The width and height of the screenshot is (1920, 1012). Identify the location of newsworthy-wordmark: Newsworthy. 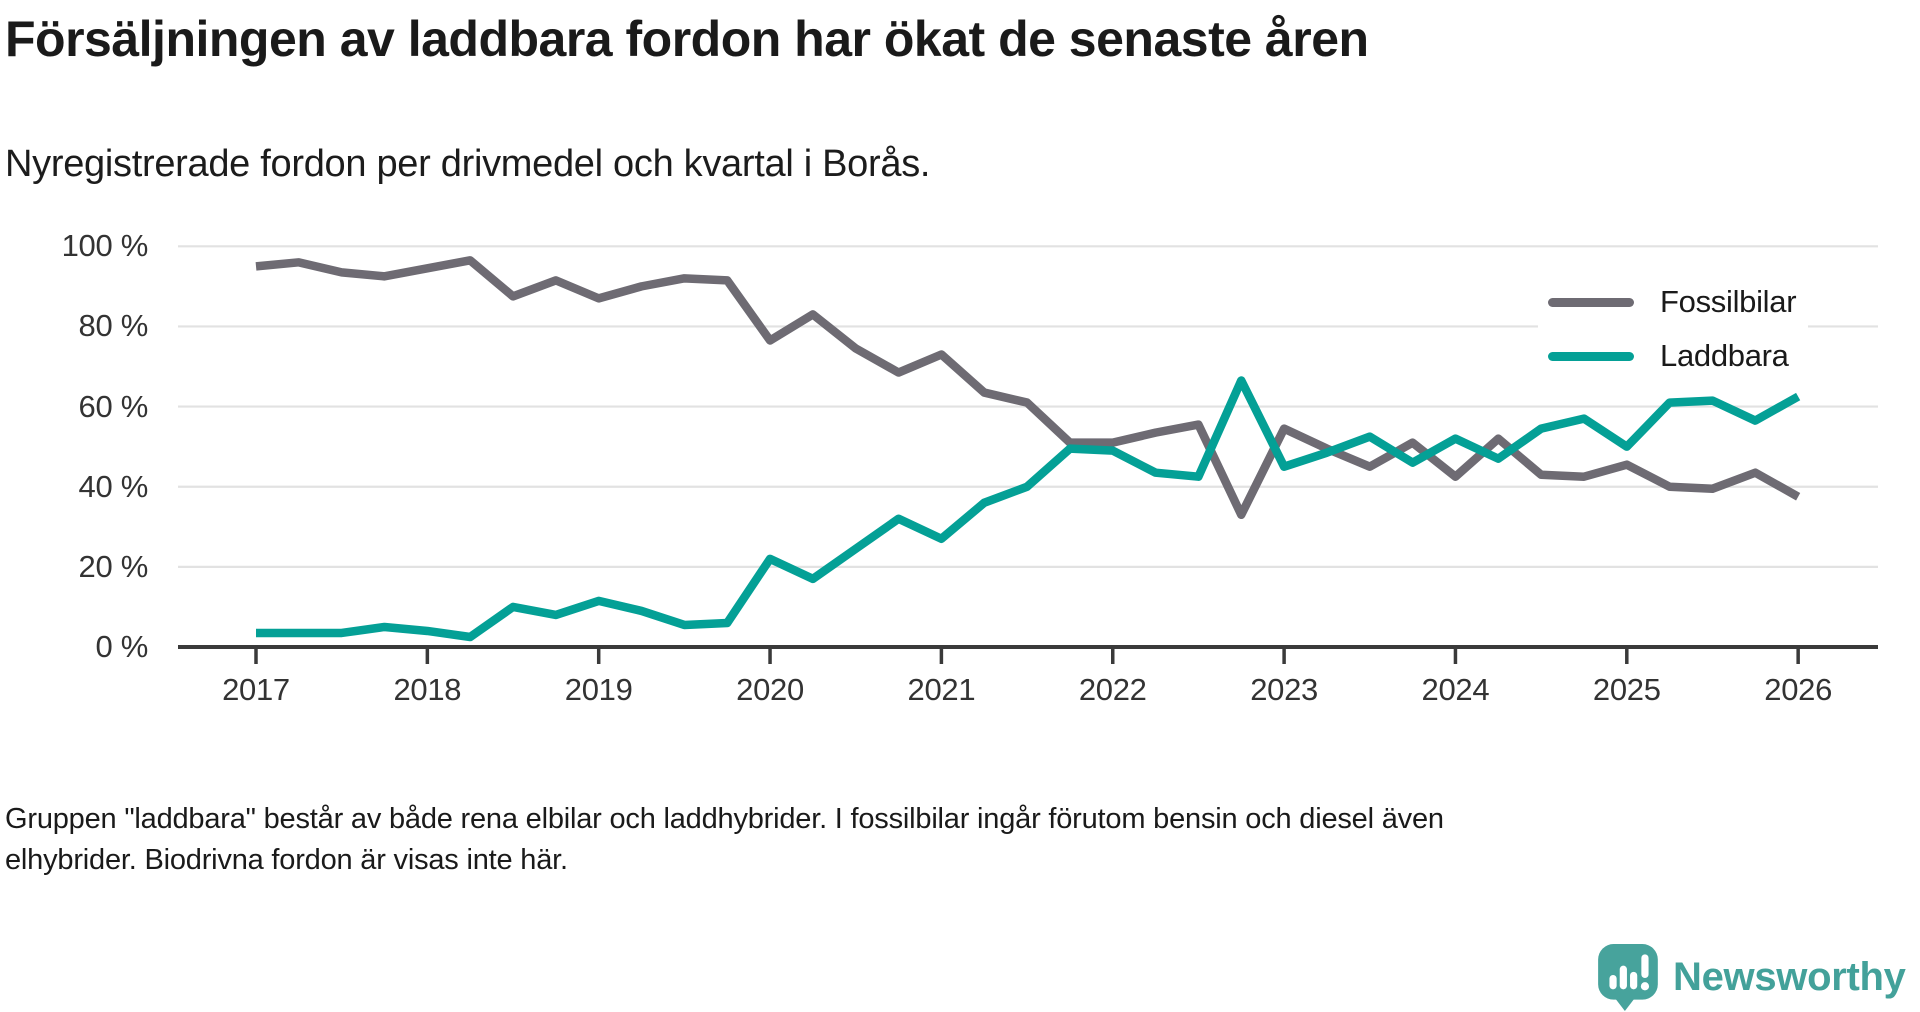
(1789, 976).